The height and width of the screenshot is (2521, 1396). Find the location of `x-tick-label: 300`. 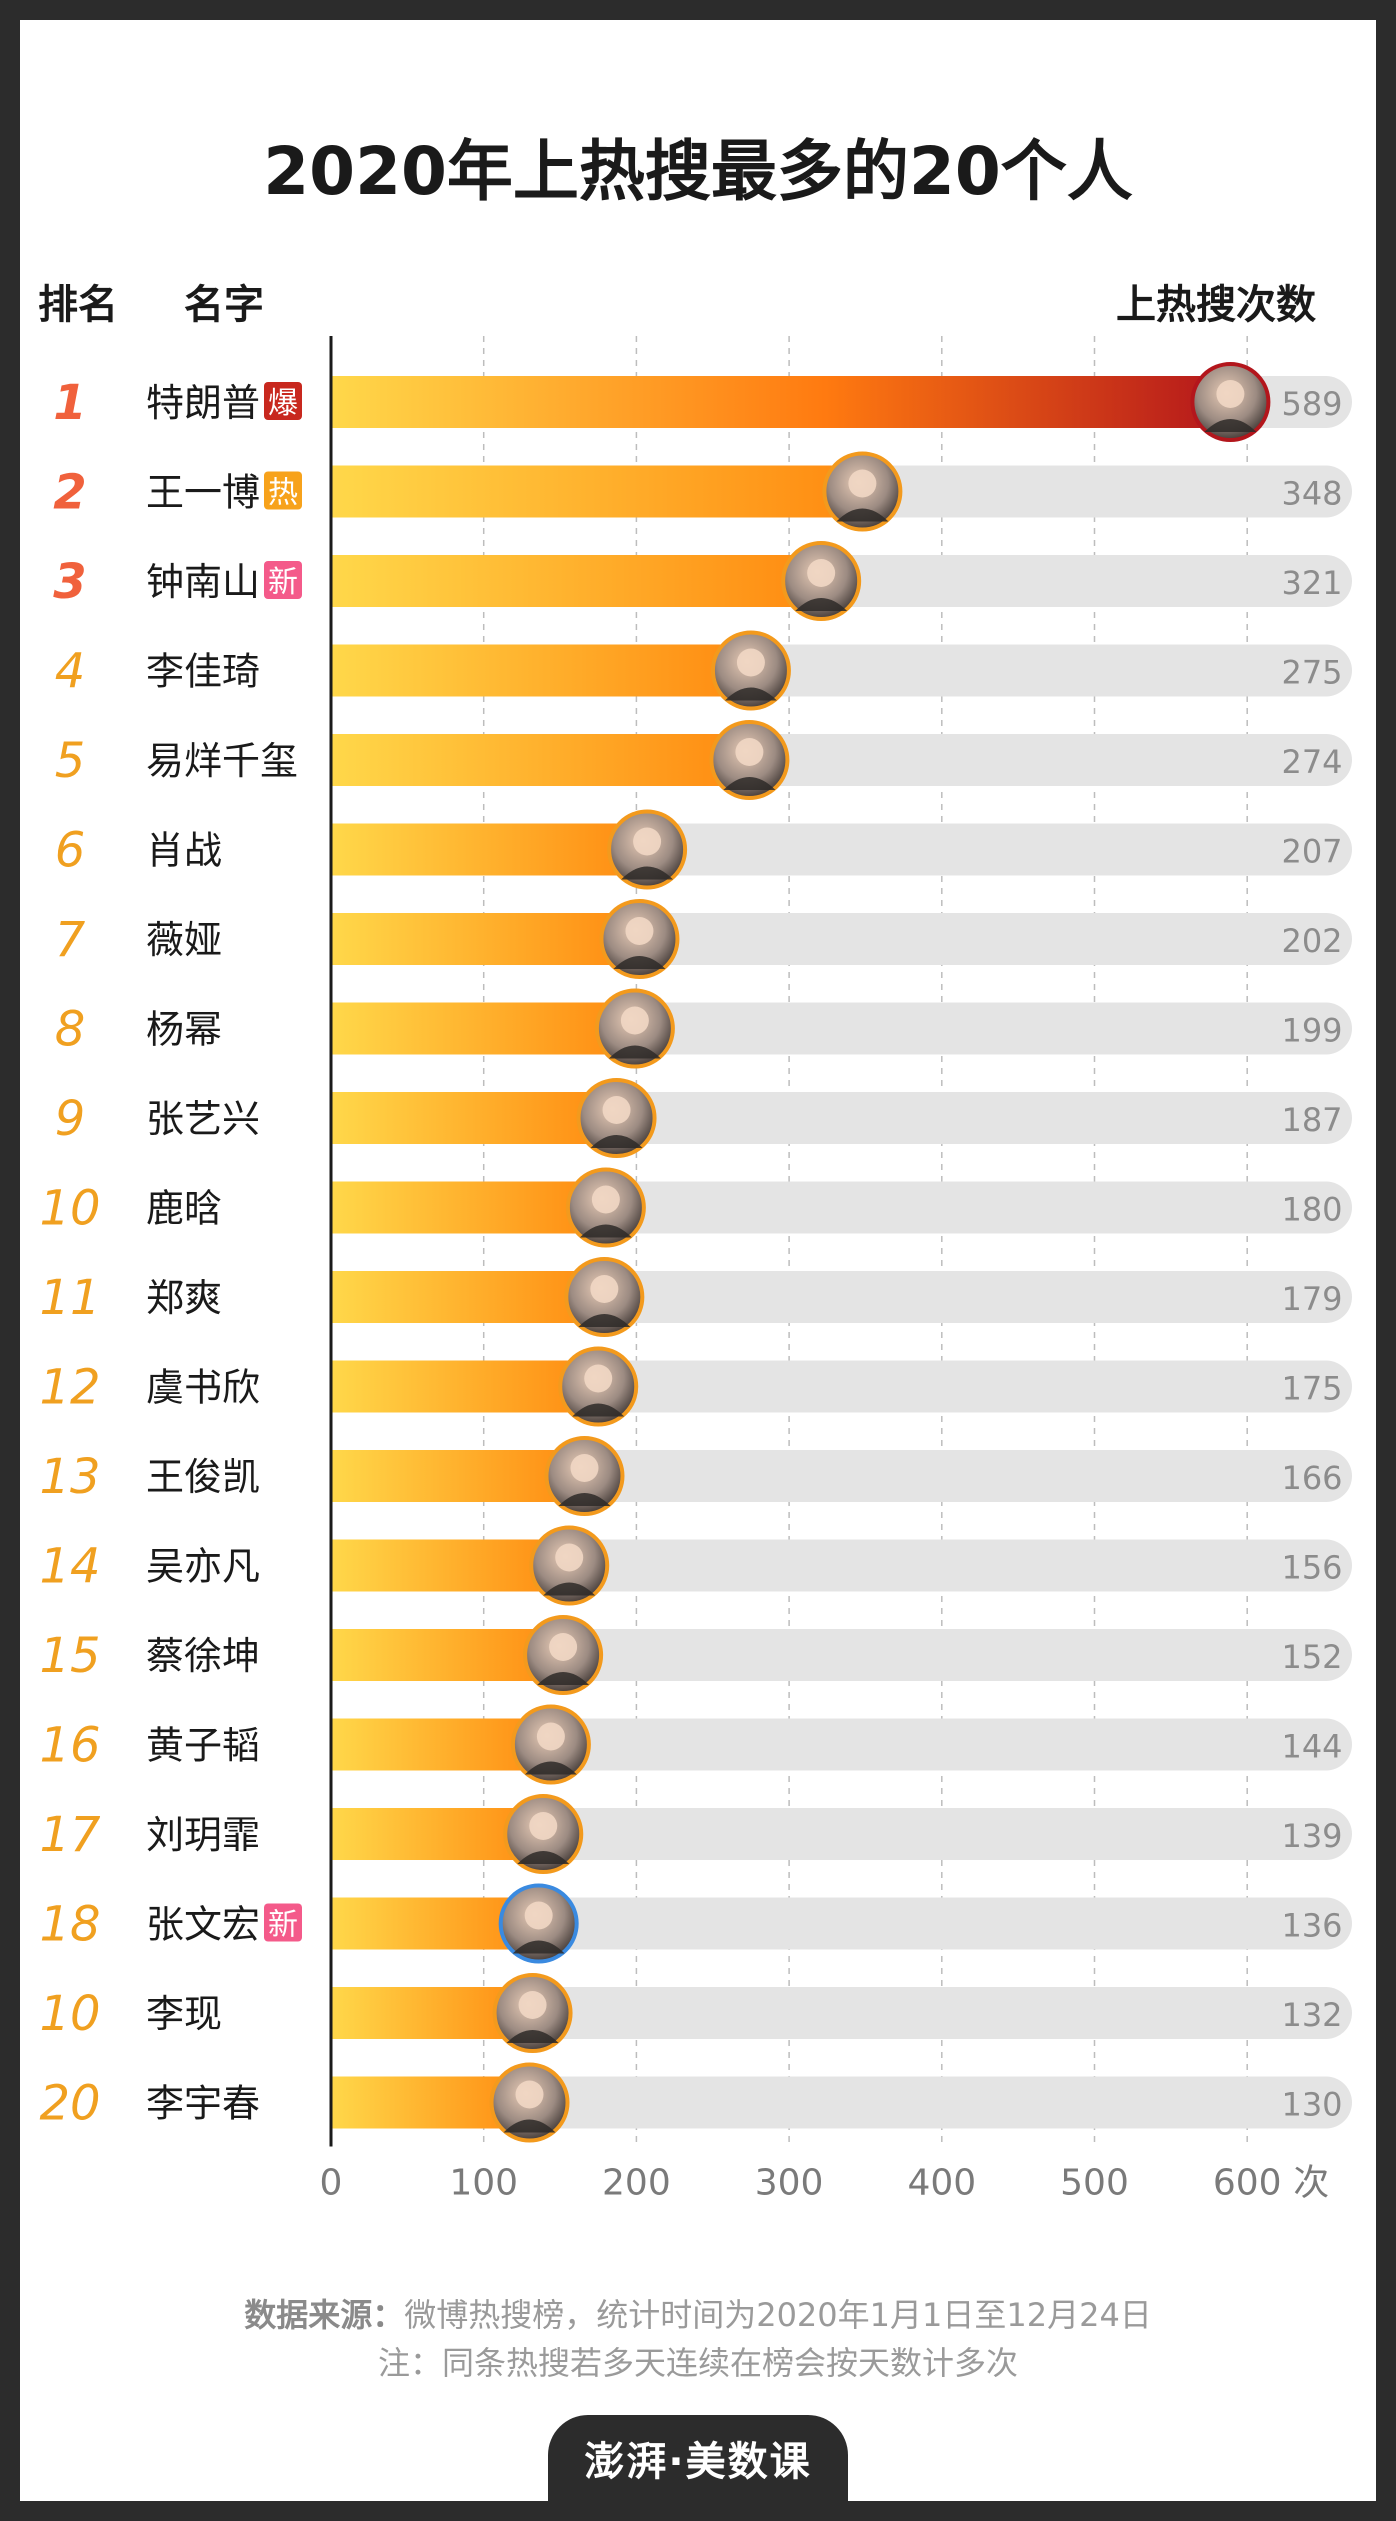

x-tick-label: 300 is located at coordinates (789, 2182).